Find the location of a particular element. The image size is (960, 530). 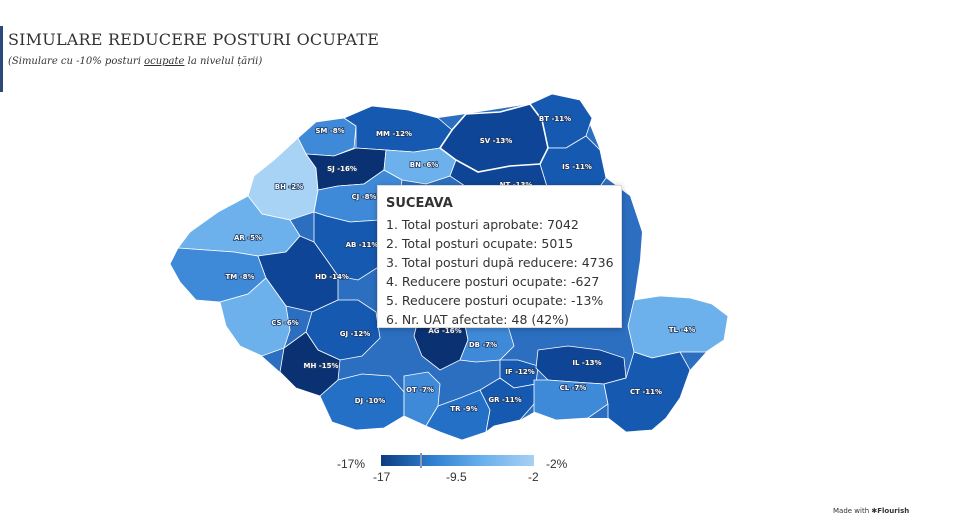

tooltip-line-occupied: 2. Total posturi ocupate: 5015 is located at coordinates (480, 243).